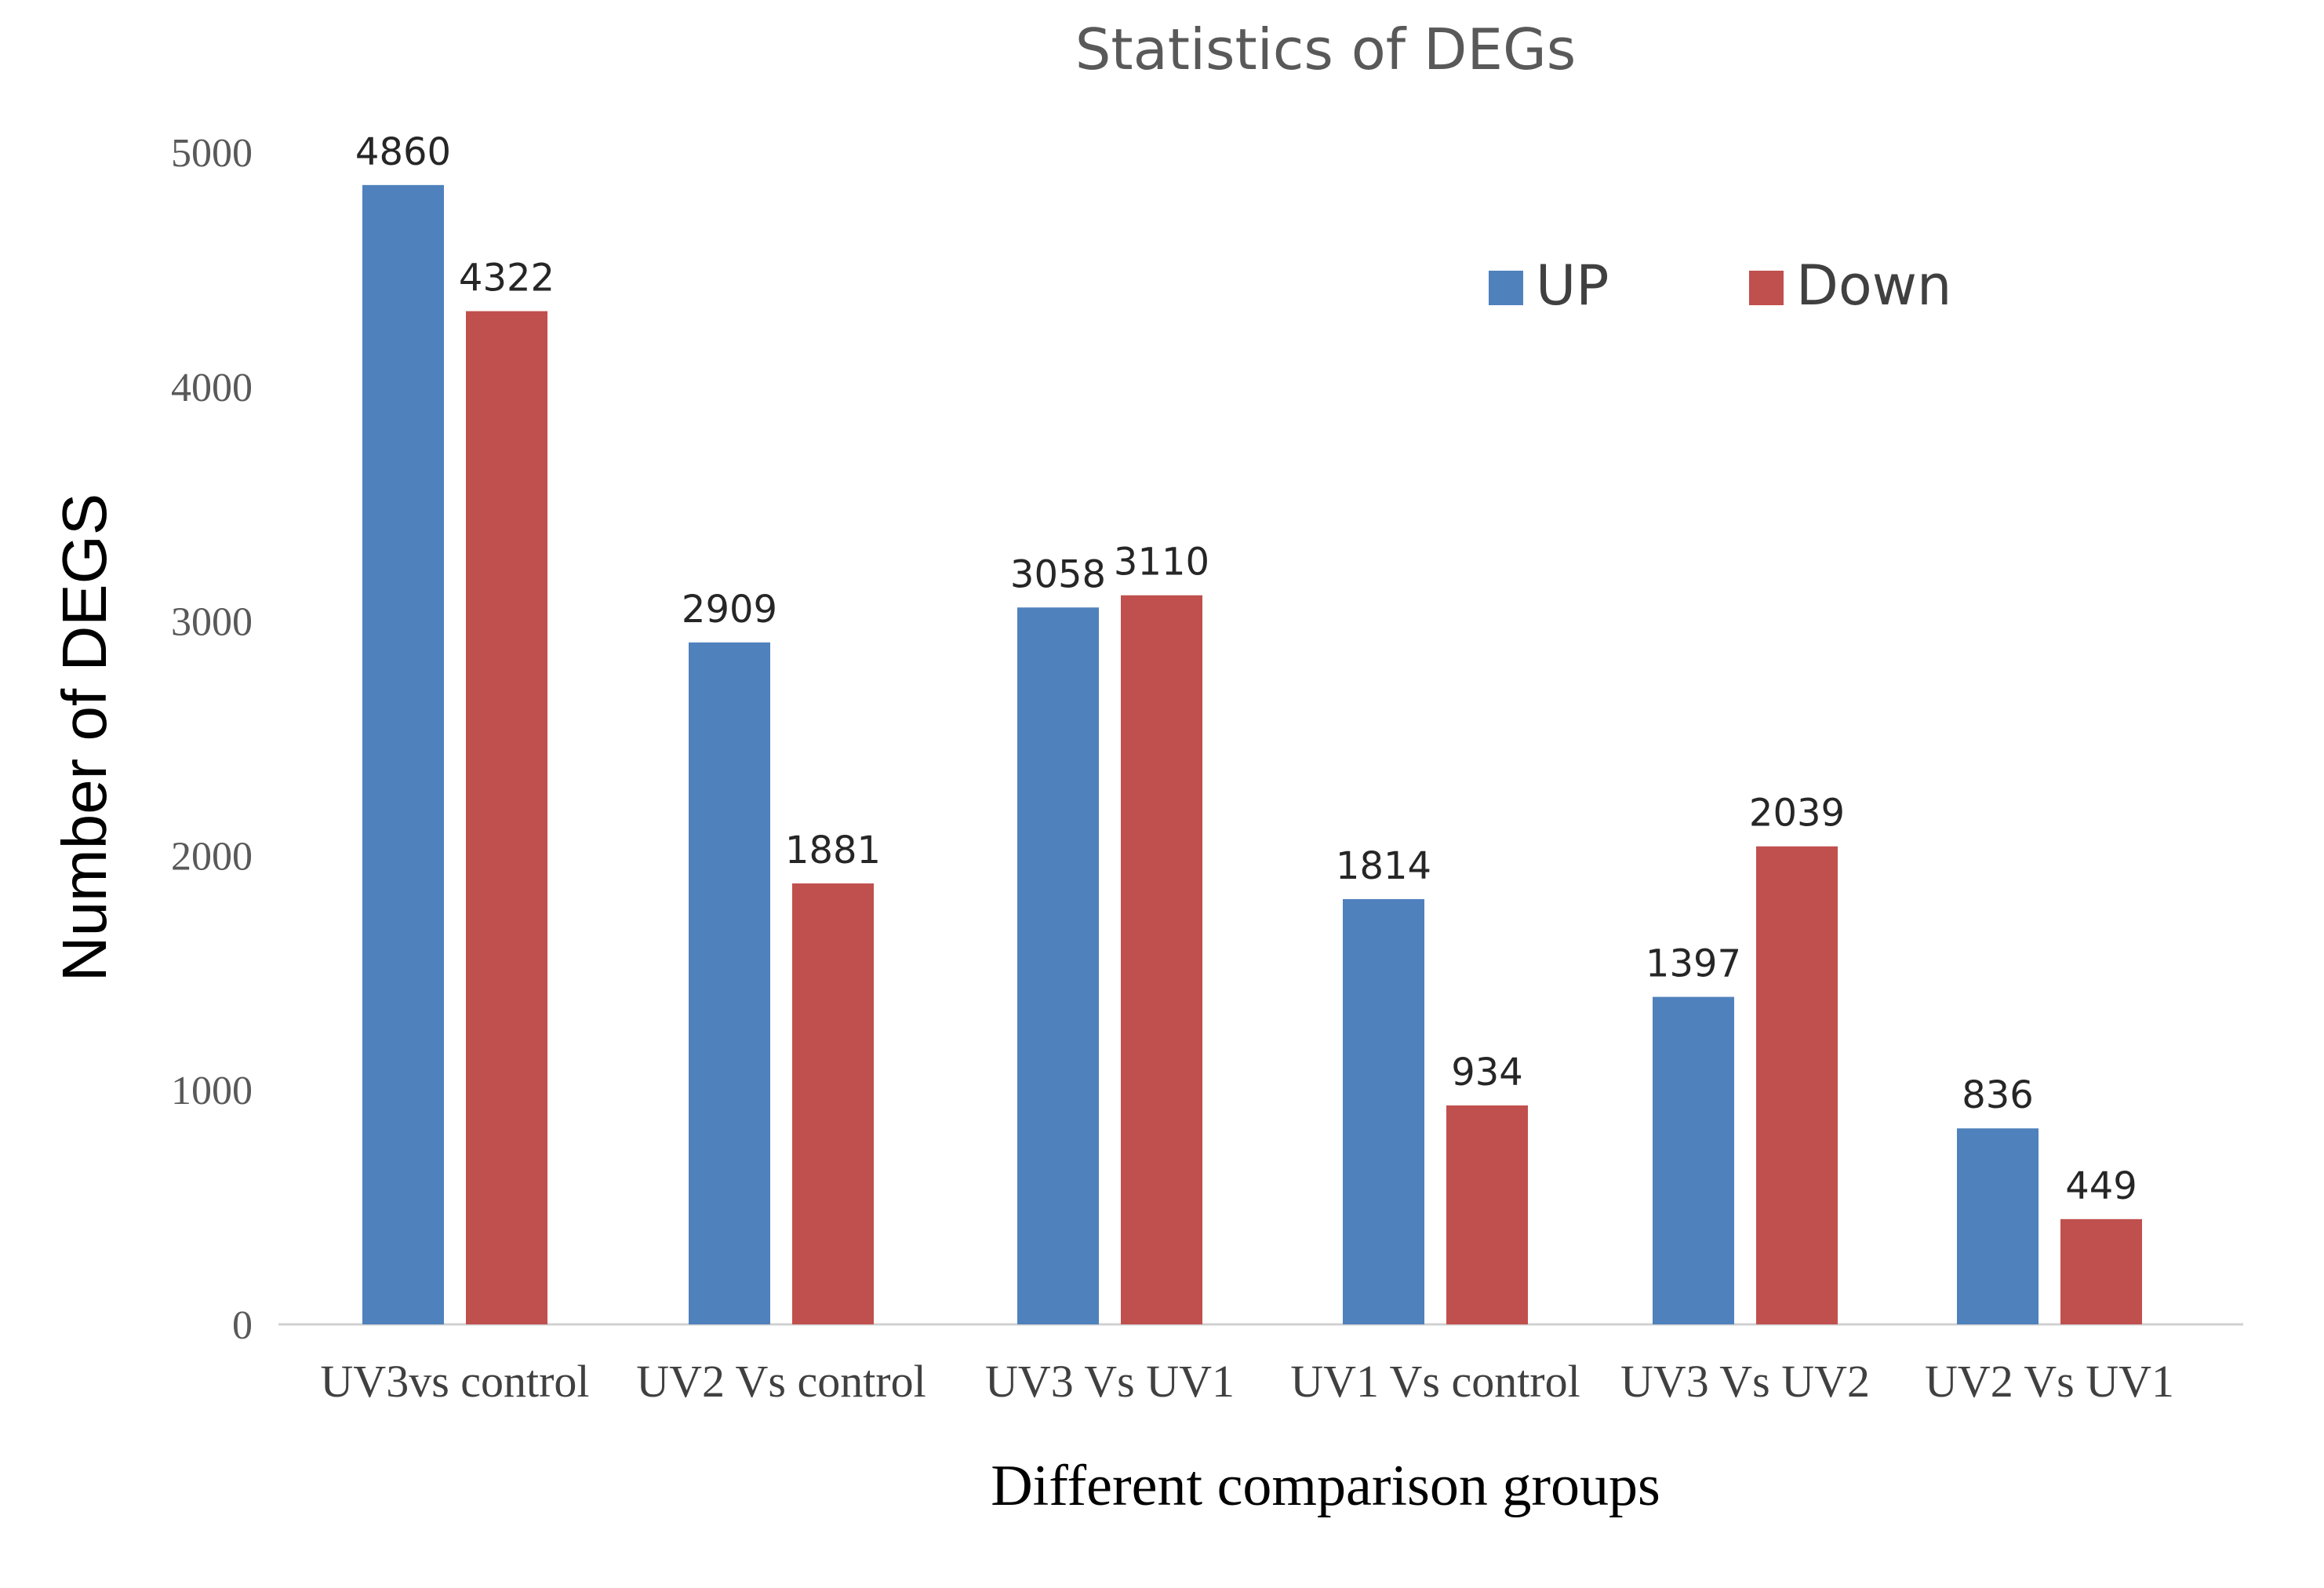 This screenshot has height=1588, width=2324. Describe the element at coordinates (212, 739) in the screenshot. I see `y-axis-ticks: 0 1000 2000 3000 4000 5000` at that location.